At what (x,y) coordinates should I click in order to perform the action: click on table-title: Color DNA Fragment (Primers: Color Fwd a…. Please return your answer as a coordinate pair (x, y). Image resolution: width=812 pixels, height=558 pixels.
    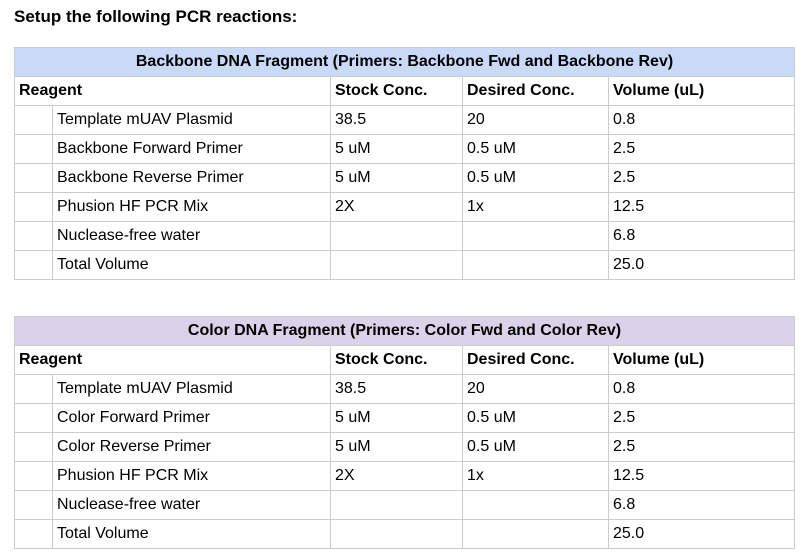
    Looking at the image, I should click on (404, 331).